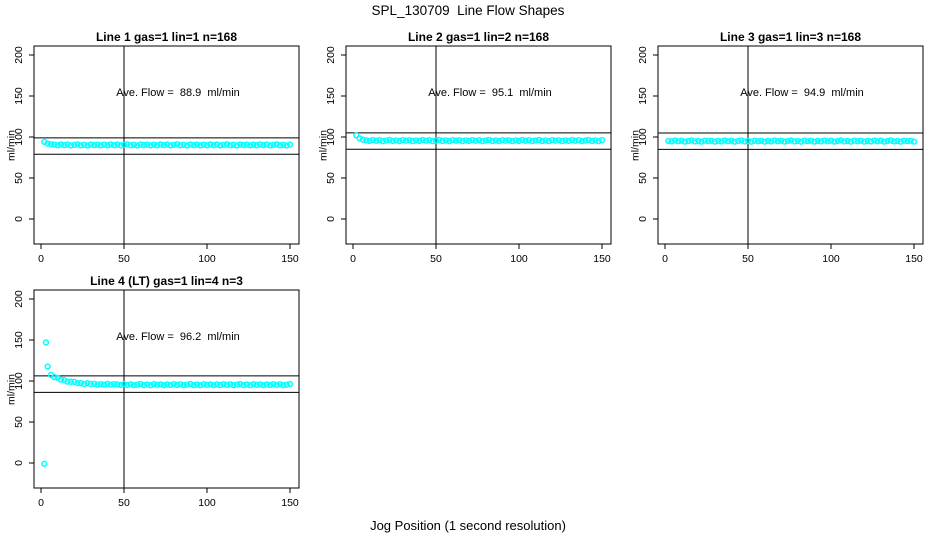 The image size is (936, 540). What do you see at coordinates (331, 219) in the screenshot?
I see `y-tick-label: 0` at bounding box center [331, 219].